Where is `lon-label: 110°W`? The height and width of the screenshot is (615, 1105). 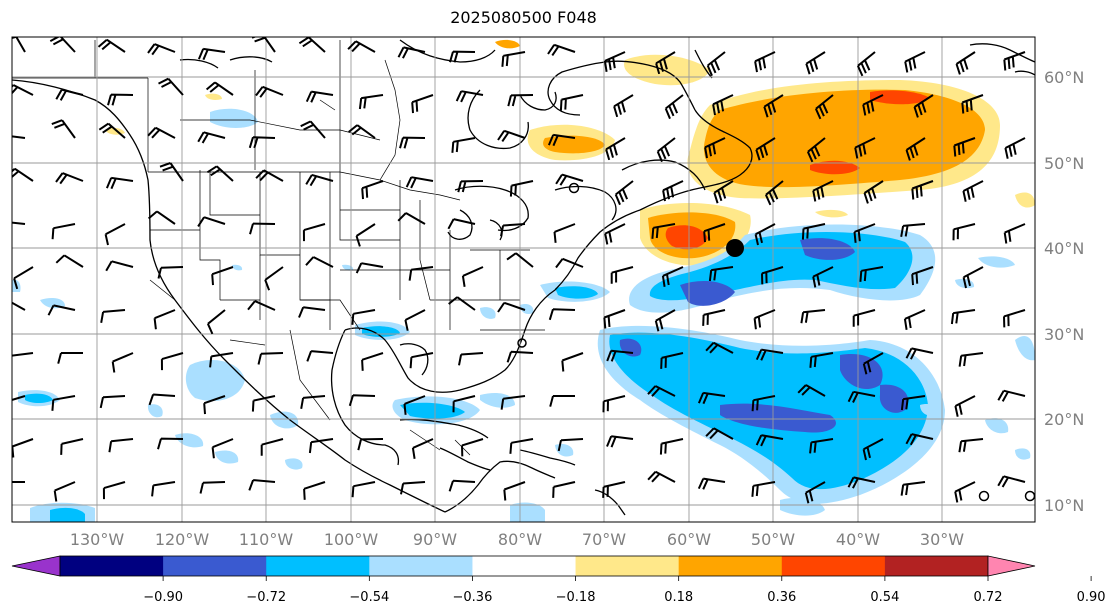 lon-label: 110°W is located at coordinates (266, 539).